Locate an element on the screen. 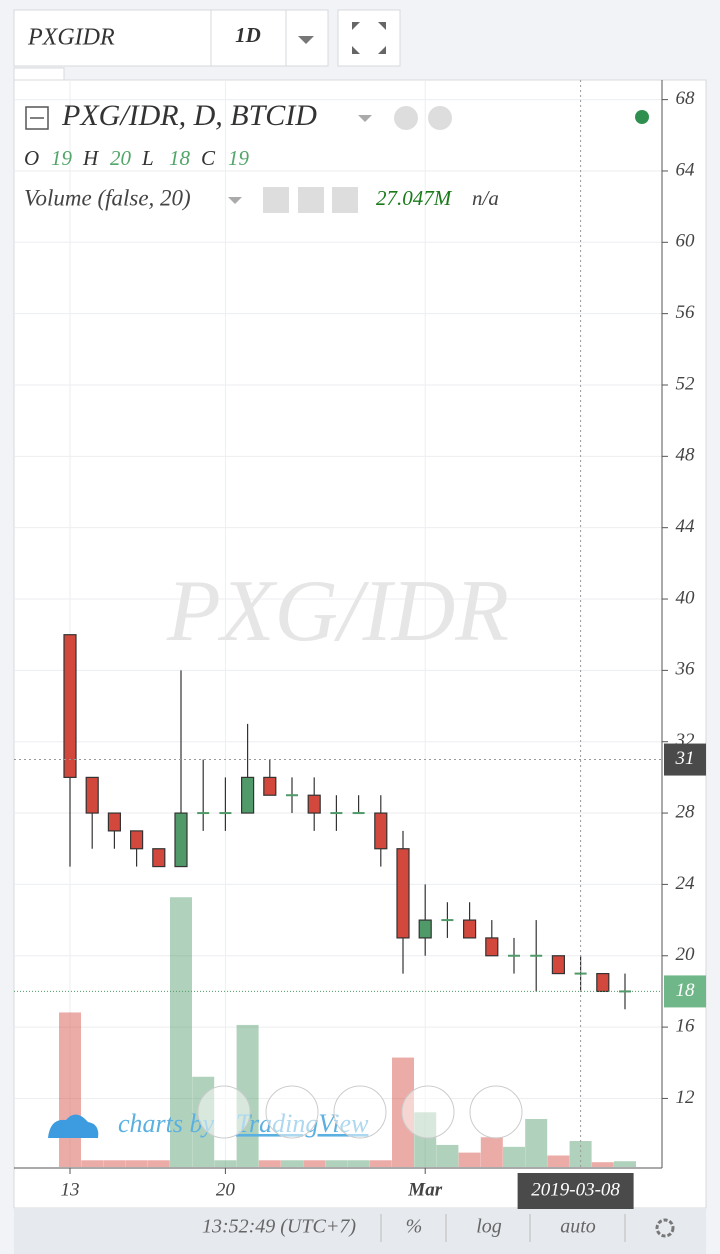 Image resolution: width=720 pixels, height=1254 pixels. y-tick-label: 60 is located at coordinates (686, 241).